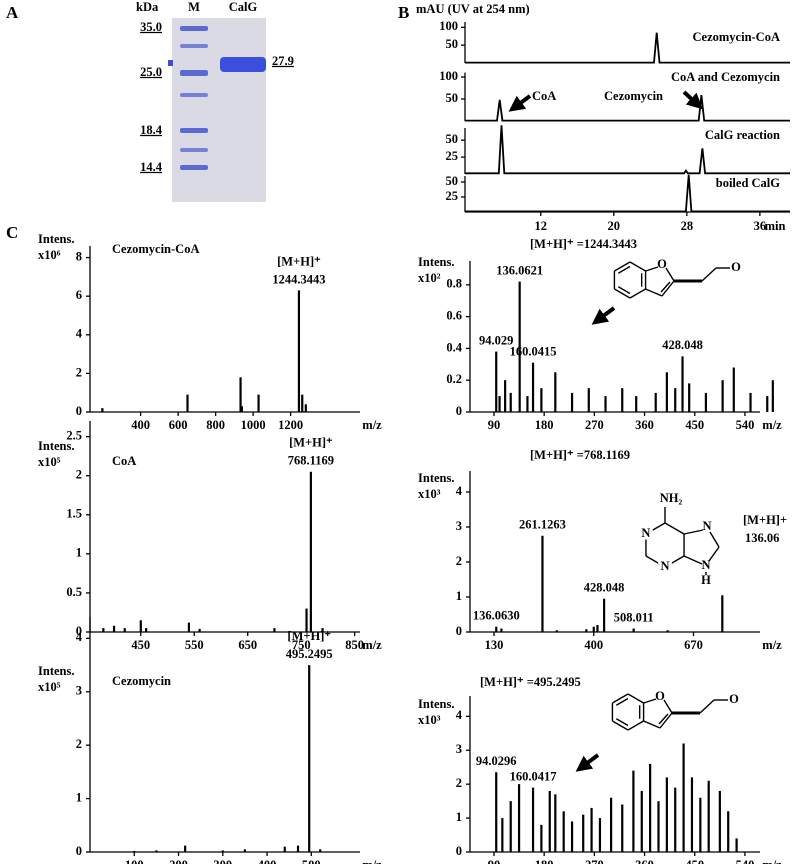  Describe the element at coordinates (134, 861) in the screenshot. I see `x-tick-label: 100` at that location.